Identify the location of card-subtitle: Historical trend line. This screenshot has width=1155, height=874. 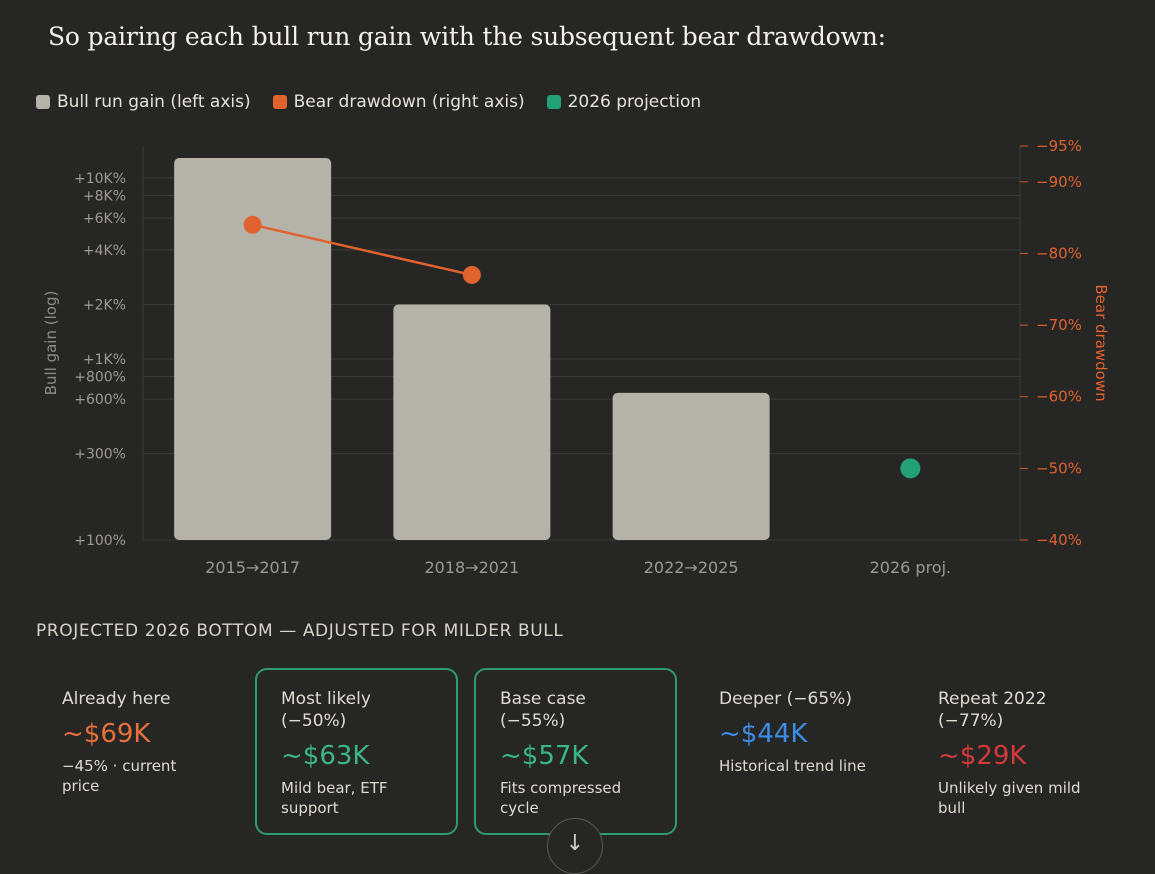
(792, 766).